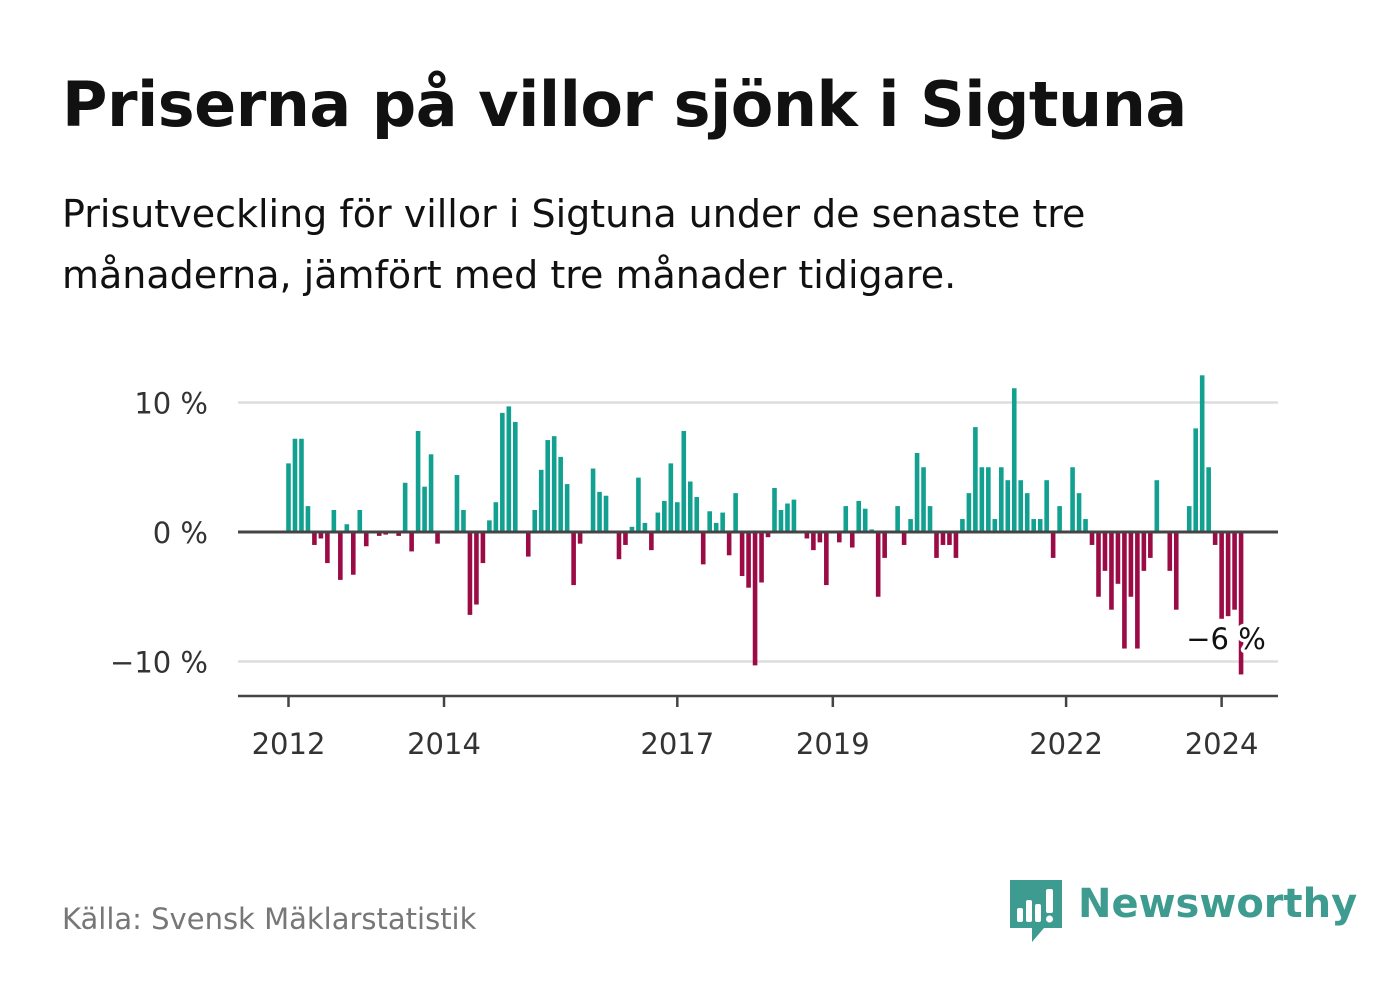  What do you see at coordinates (159, 533) in the screenshot?
I see `y-axis-tick-labels: 10 % 0 % −10 %` at bounding box center [159, 533].